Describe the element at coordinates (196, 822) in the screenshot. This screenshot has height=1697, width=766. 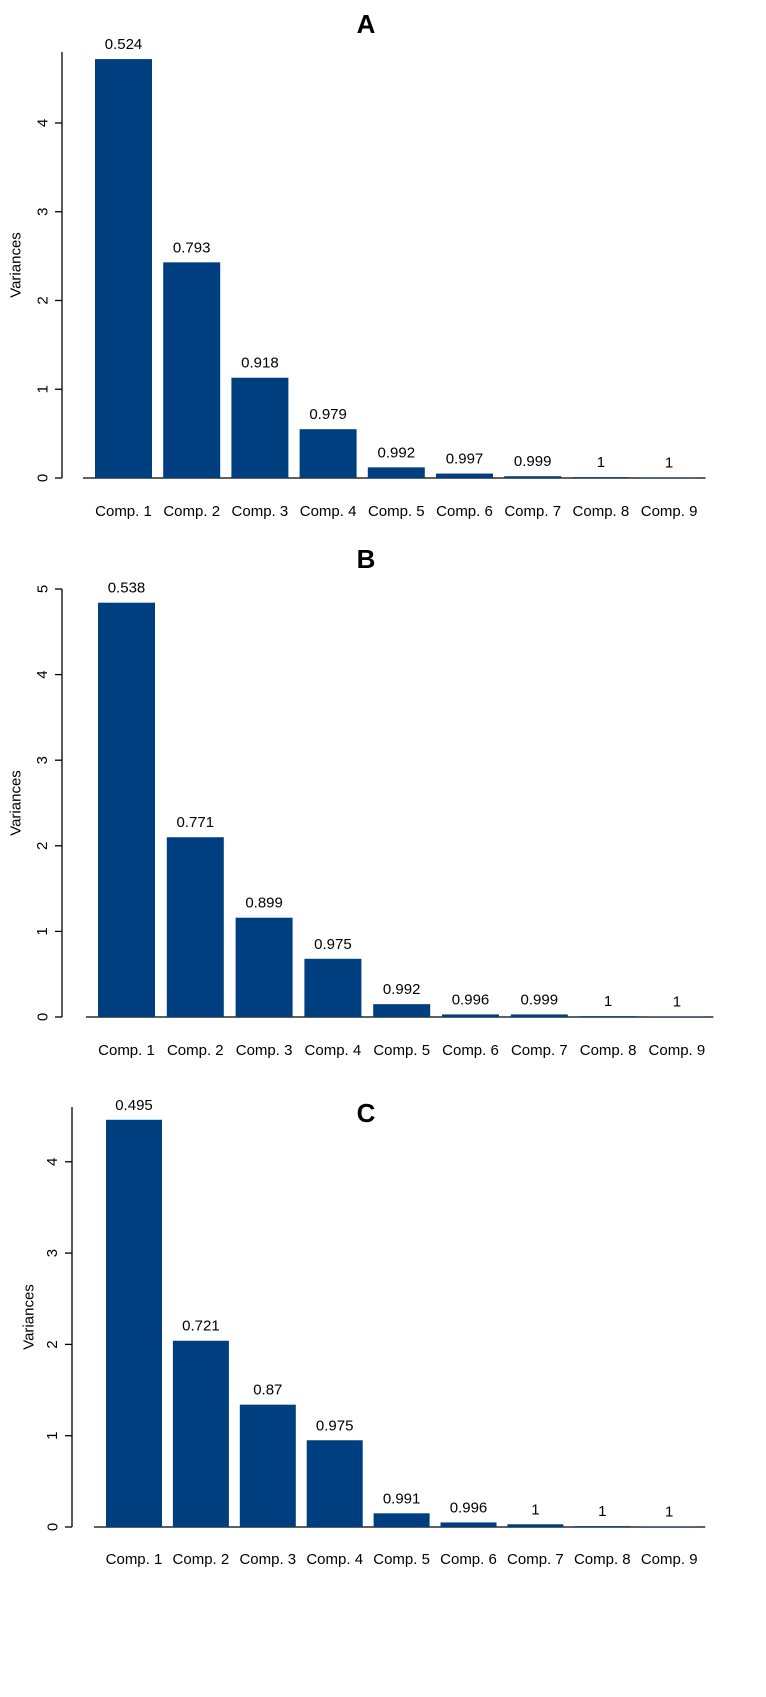
I see `bar-data-label: 0.771` at that location.